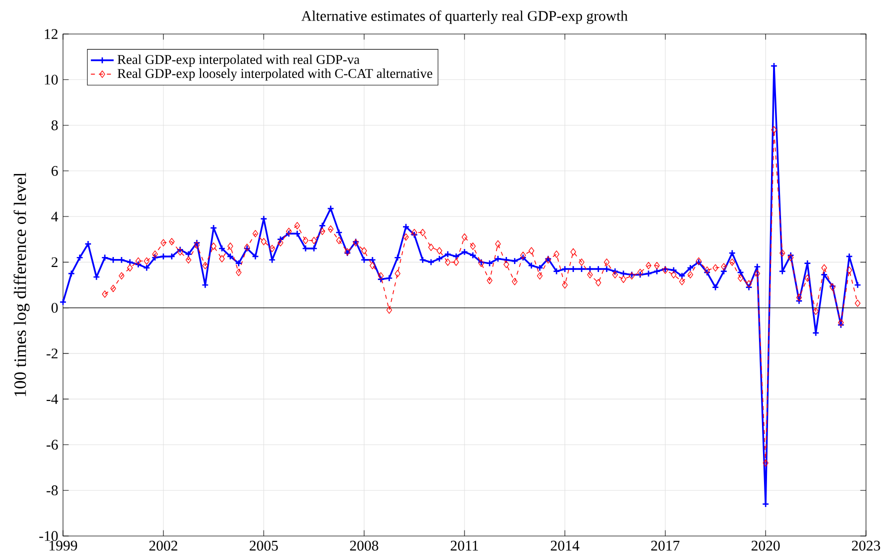 This screenshot has height=559, width=882. Describe the element at coordinates (51, 34) in the screenshot. I see `y-tick-label: 12` at that location.